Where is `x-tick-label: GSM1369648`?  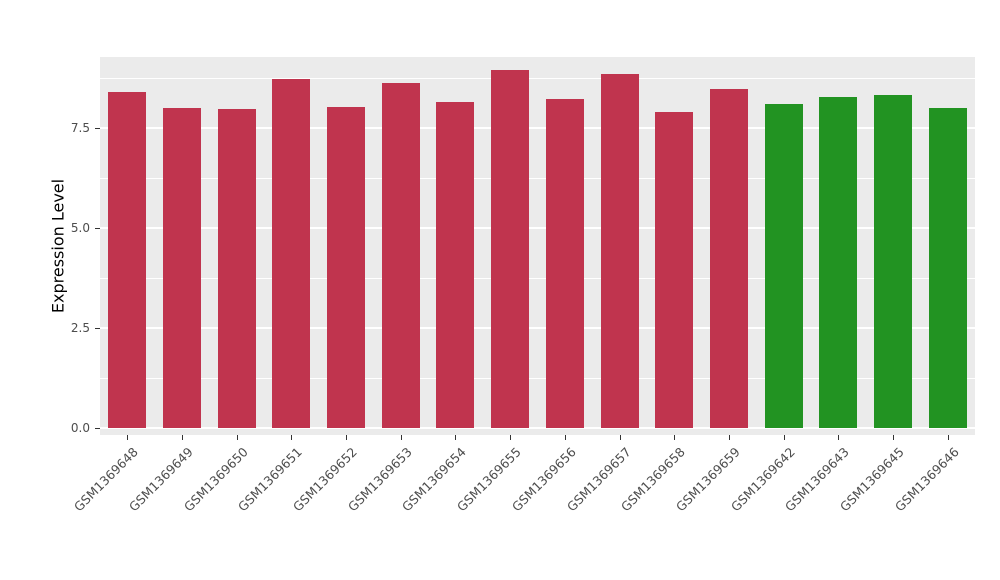 x-tick-label: GSM1369648 is located at coordinates (106, 479).